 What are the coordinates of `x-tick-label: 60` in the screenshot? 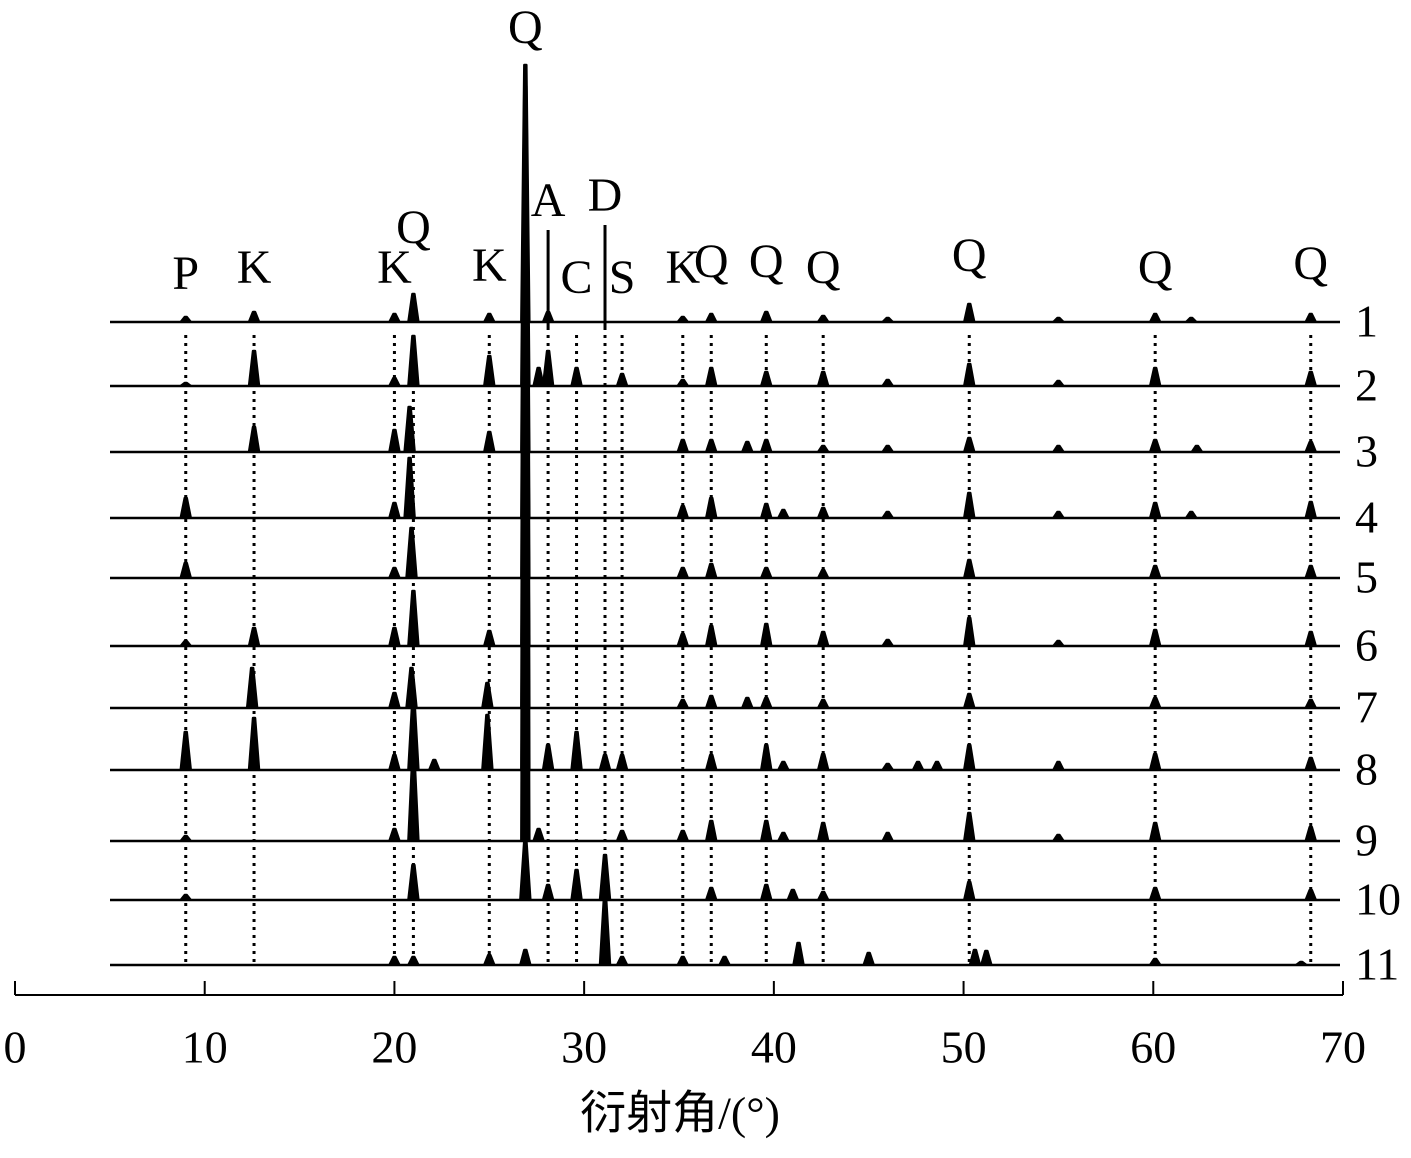 It's located at (1153, 1047).